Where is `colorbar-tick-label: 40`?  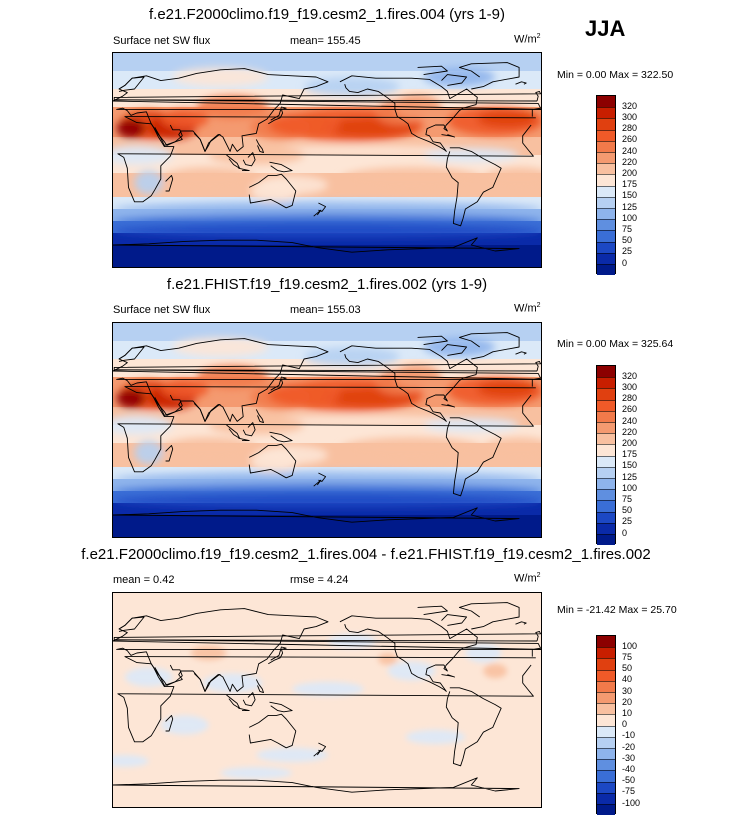 colorbar-tick-label: 40 is located at coordinates (627, 679).